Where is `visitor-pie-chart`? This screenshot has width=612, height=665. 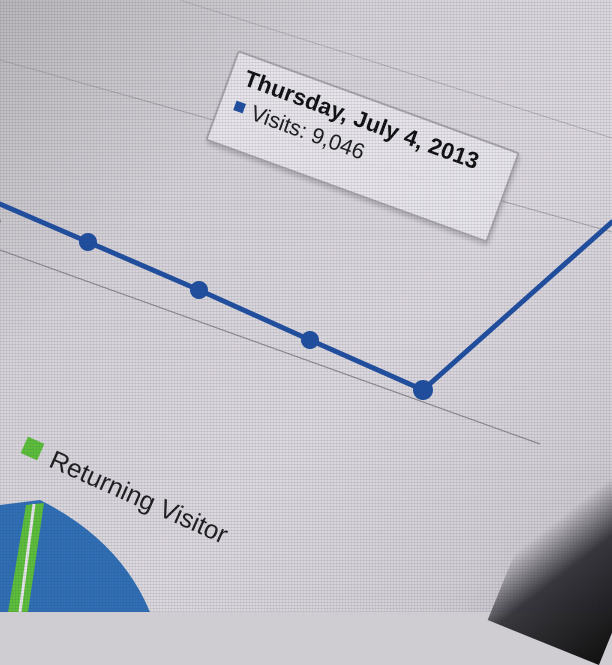
visitor-pie-chart is located at coordinates (75, 556).